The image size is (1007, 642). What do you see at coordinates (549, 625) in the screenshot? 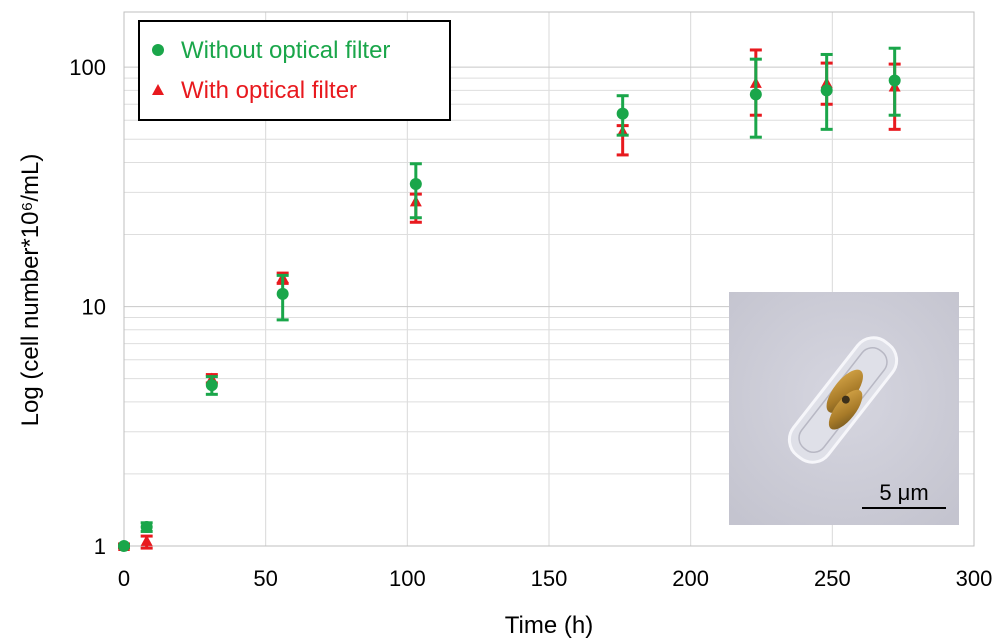
I see `x-axis-title: Time (h)` at bounding box center [549, 625].